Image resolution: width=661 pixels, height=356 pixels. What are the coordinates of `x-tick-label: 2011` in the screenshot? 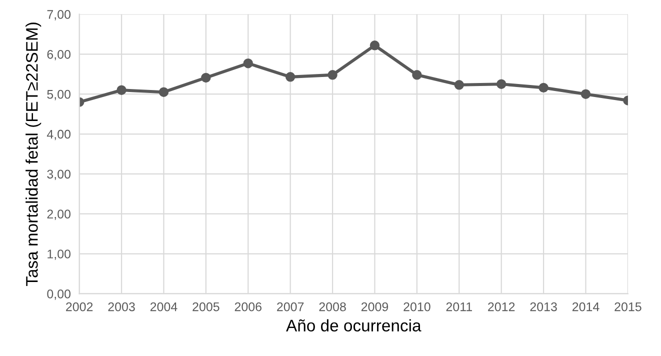 It's located at (459, 307).